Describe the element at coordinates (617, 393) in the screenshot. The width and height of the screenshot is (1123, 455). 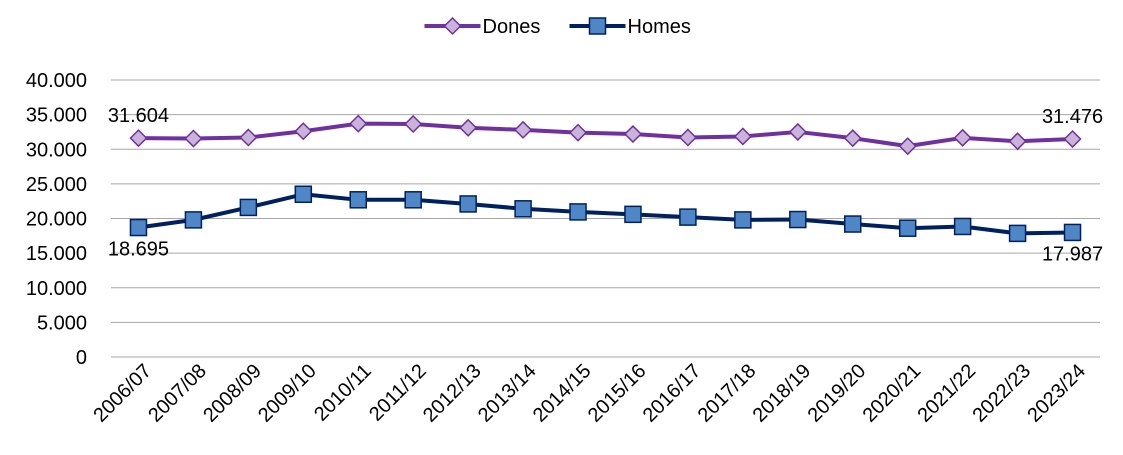
I see `x-tick-label: 2015/16` at that location.